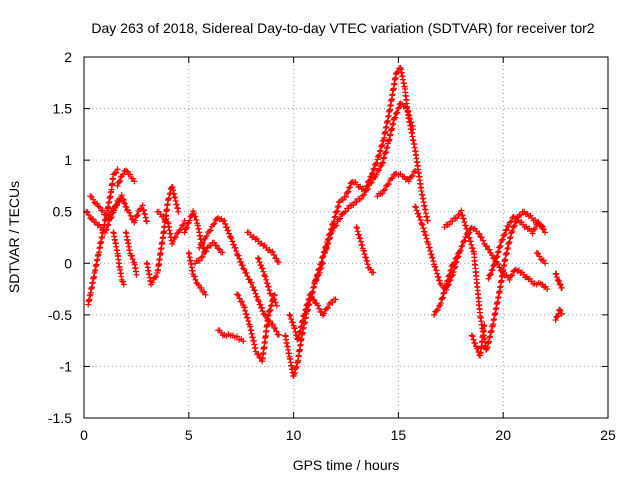 The width and height of the screenshot is (640, 480). I want to click on series-T, so click(369, 178).